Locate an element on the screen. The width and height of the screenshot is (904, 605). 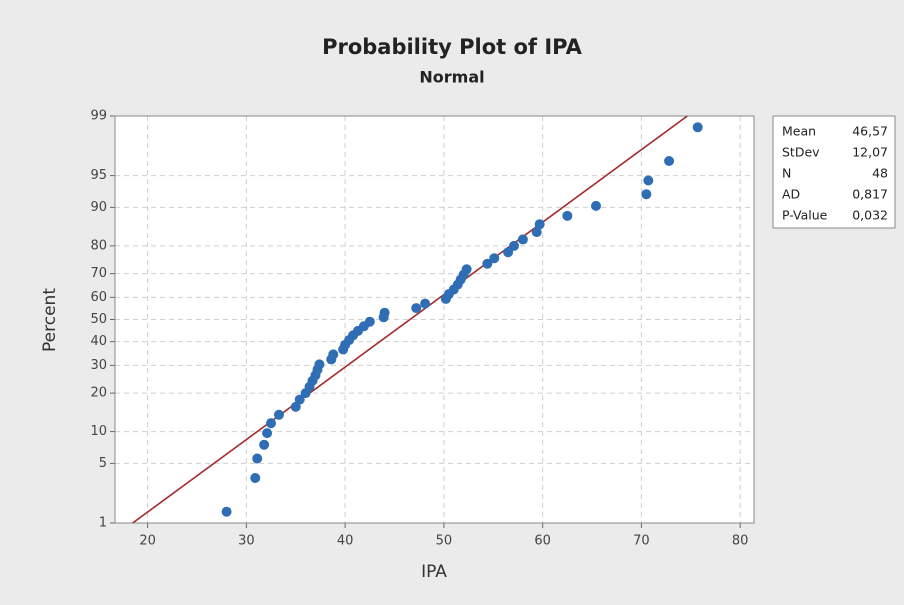
y-tick-label: 10 is located at coordinates (98, 431).